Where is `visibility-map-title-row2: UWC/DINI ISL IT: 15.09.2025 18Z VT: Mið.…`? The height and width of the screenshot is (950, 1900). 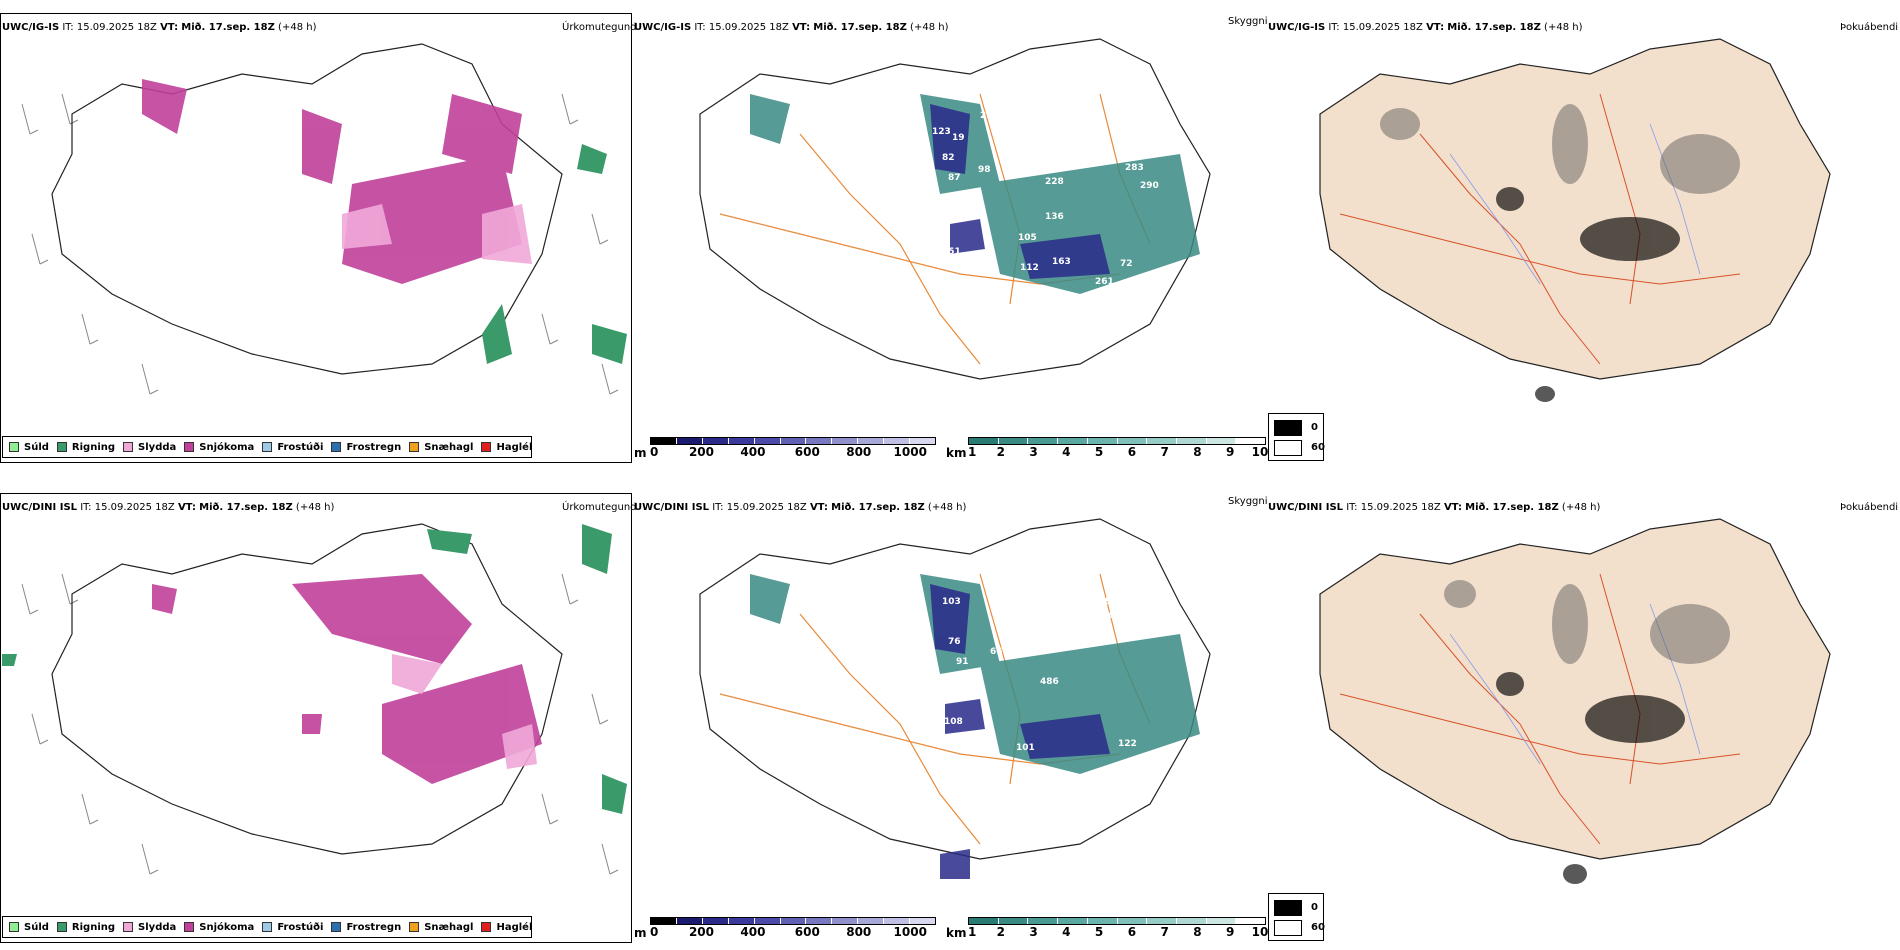
visibility-map-title-row2: UWC/DINI ISL IT: 15.09.2025 18Z VT: Mið.… is located at coordinates (800, 507).